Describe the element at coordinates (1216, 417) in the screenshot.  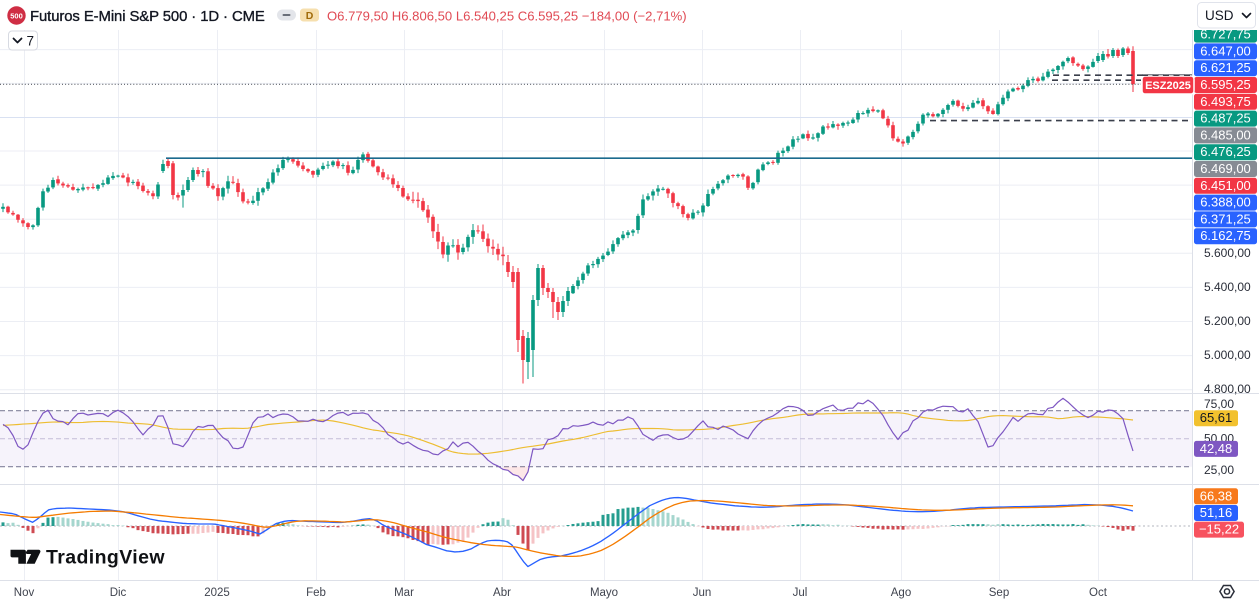
I see `svg-text: 65,61` at that location.